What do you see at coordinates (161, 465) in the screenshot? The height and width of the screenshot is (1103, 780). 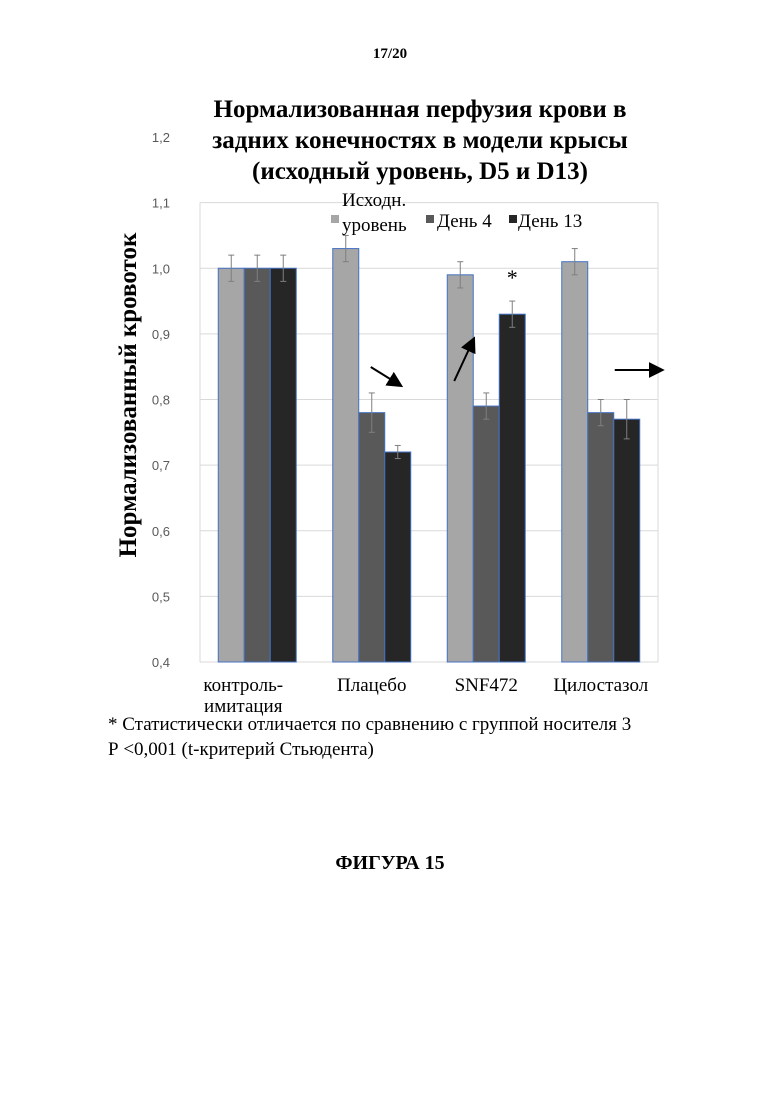 I see `y-tick-label: 0,7` at bounding box center [161, 465].